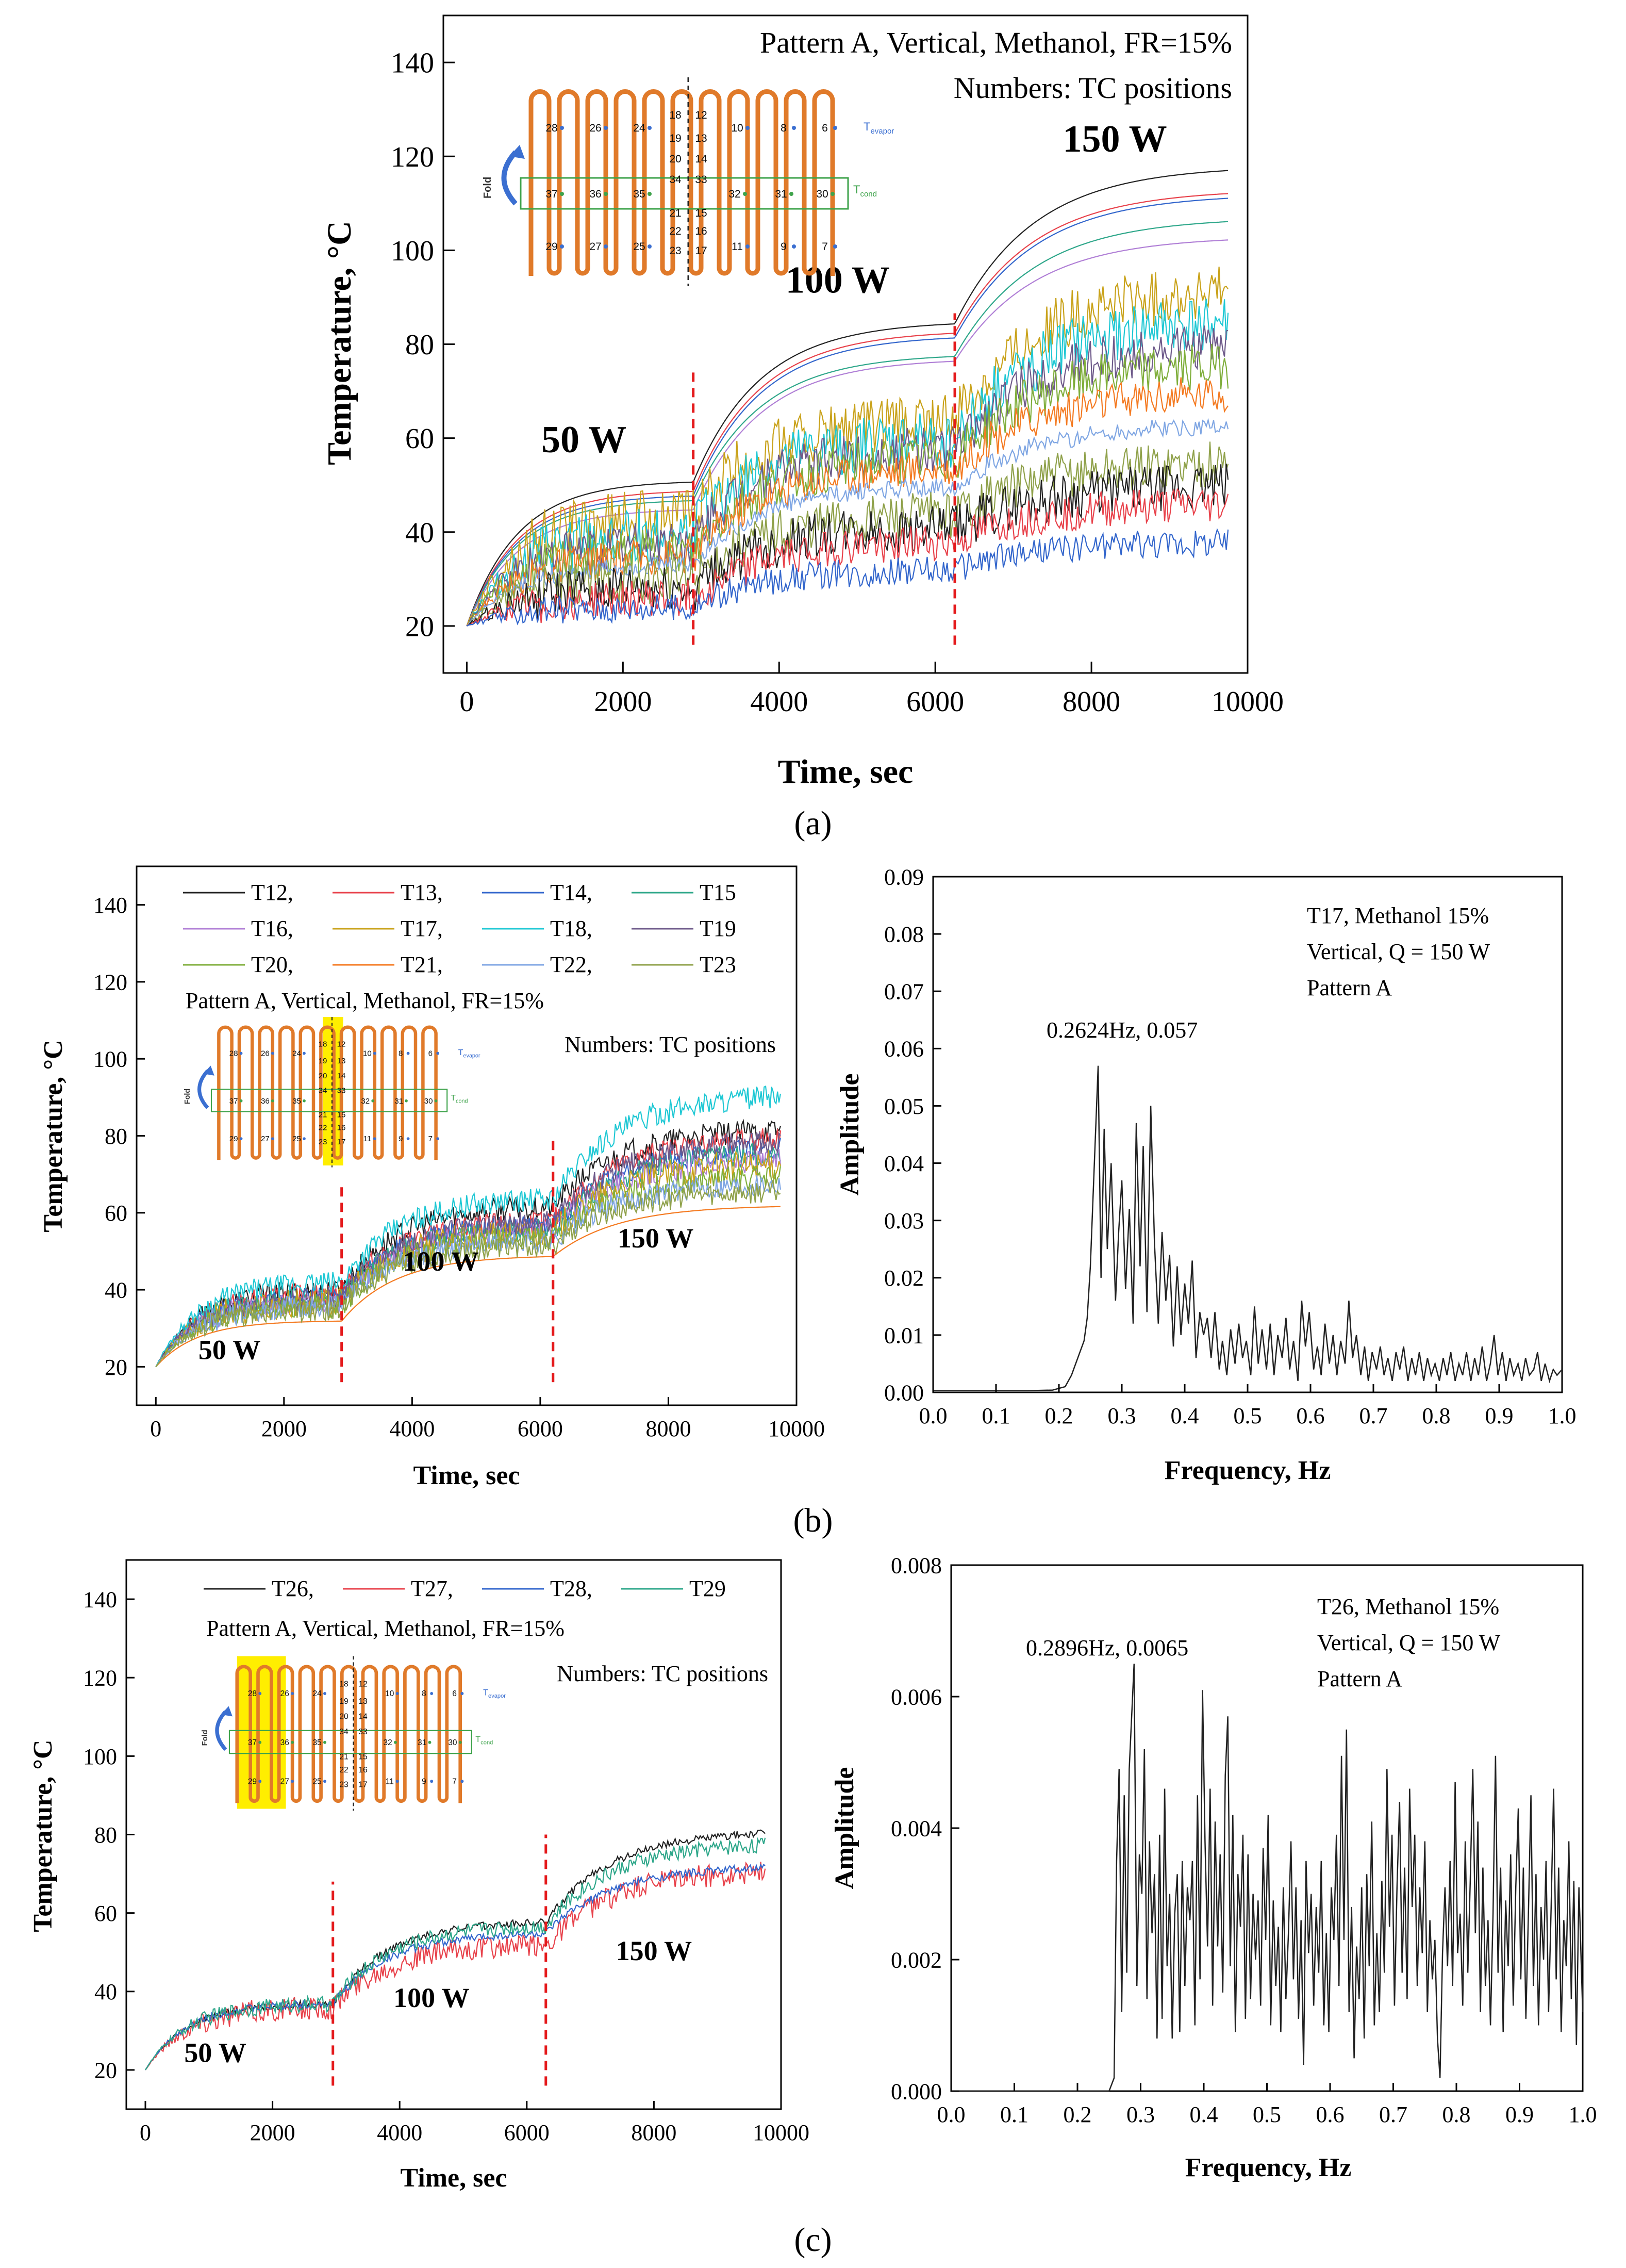 The image size is (1626, 2268). Describe the element at coordinates (422, 964) in the screenshot. I see `panel-b-left-legend-label: T21,` at that location.